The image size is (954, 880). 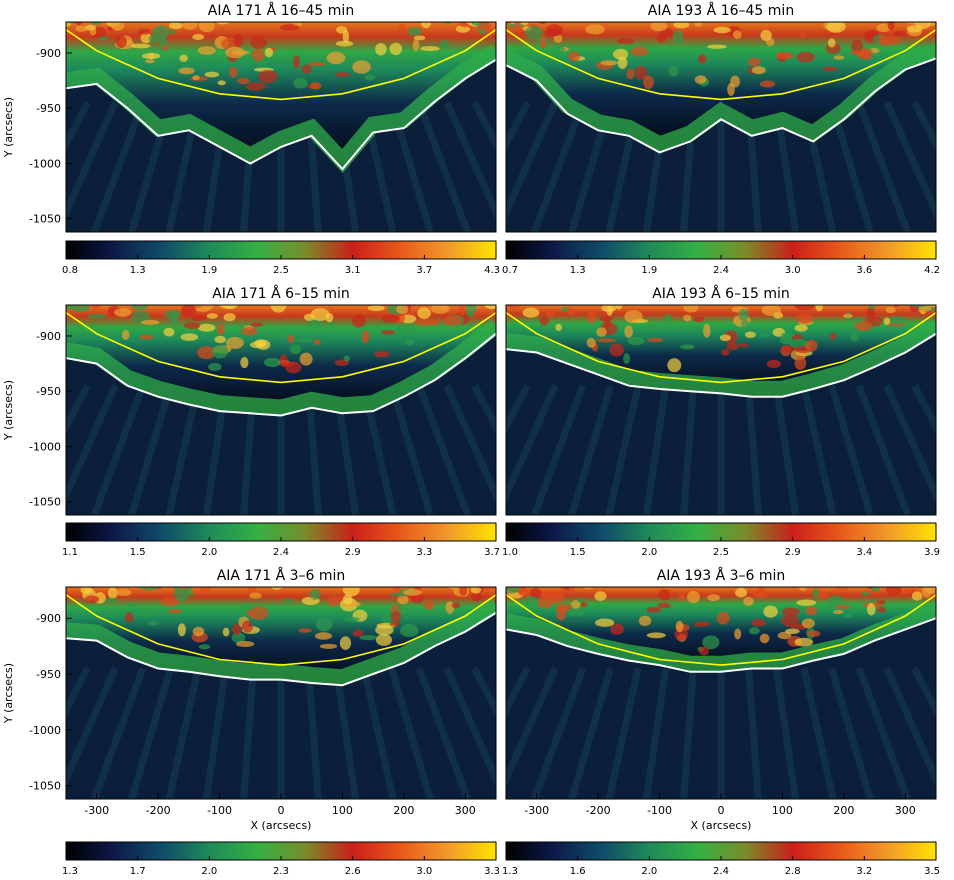 What do you see at coordinates (864, 552) in the screenshot?
I see `colorbar-tick-label: 3.4` at bounding box center [864, 552].